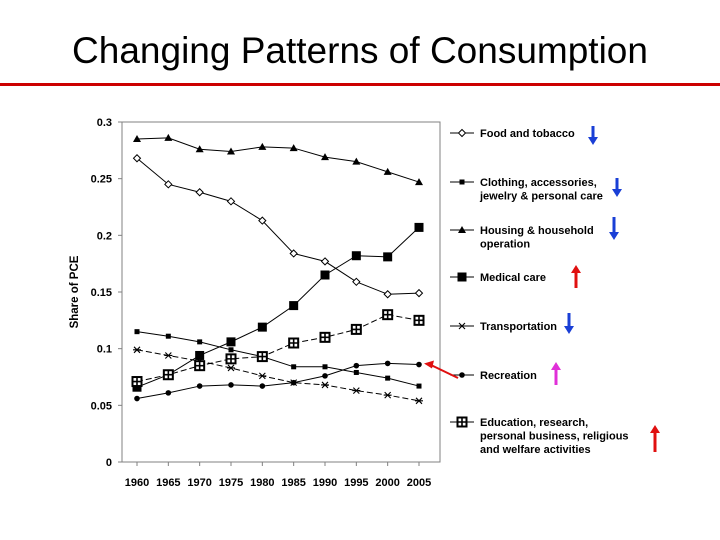 This screenshot has width=720, height=540. I want to click on legend-label: Food and tobacco, so click(527, 134).